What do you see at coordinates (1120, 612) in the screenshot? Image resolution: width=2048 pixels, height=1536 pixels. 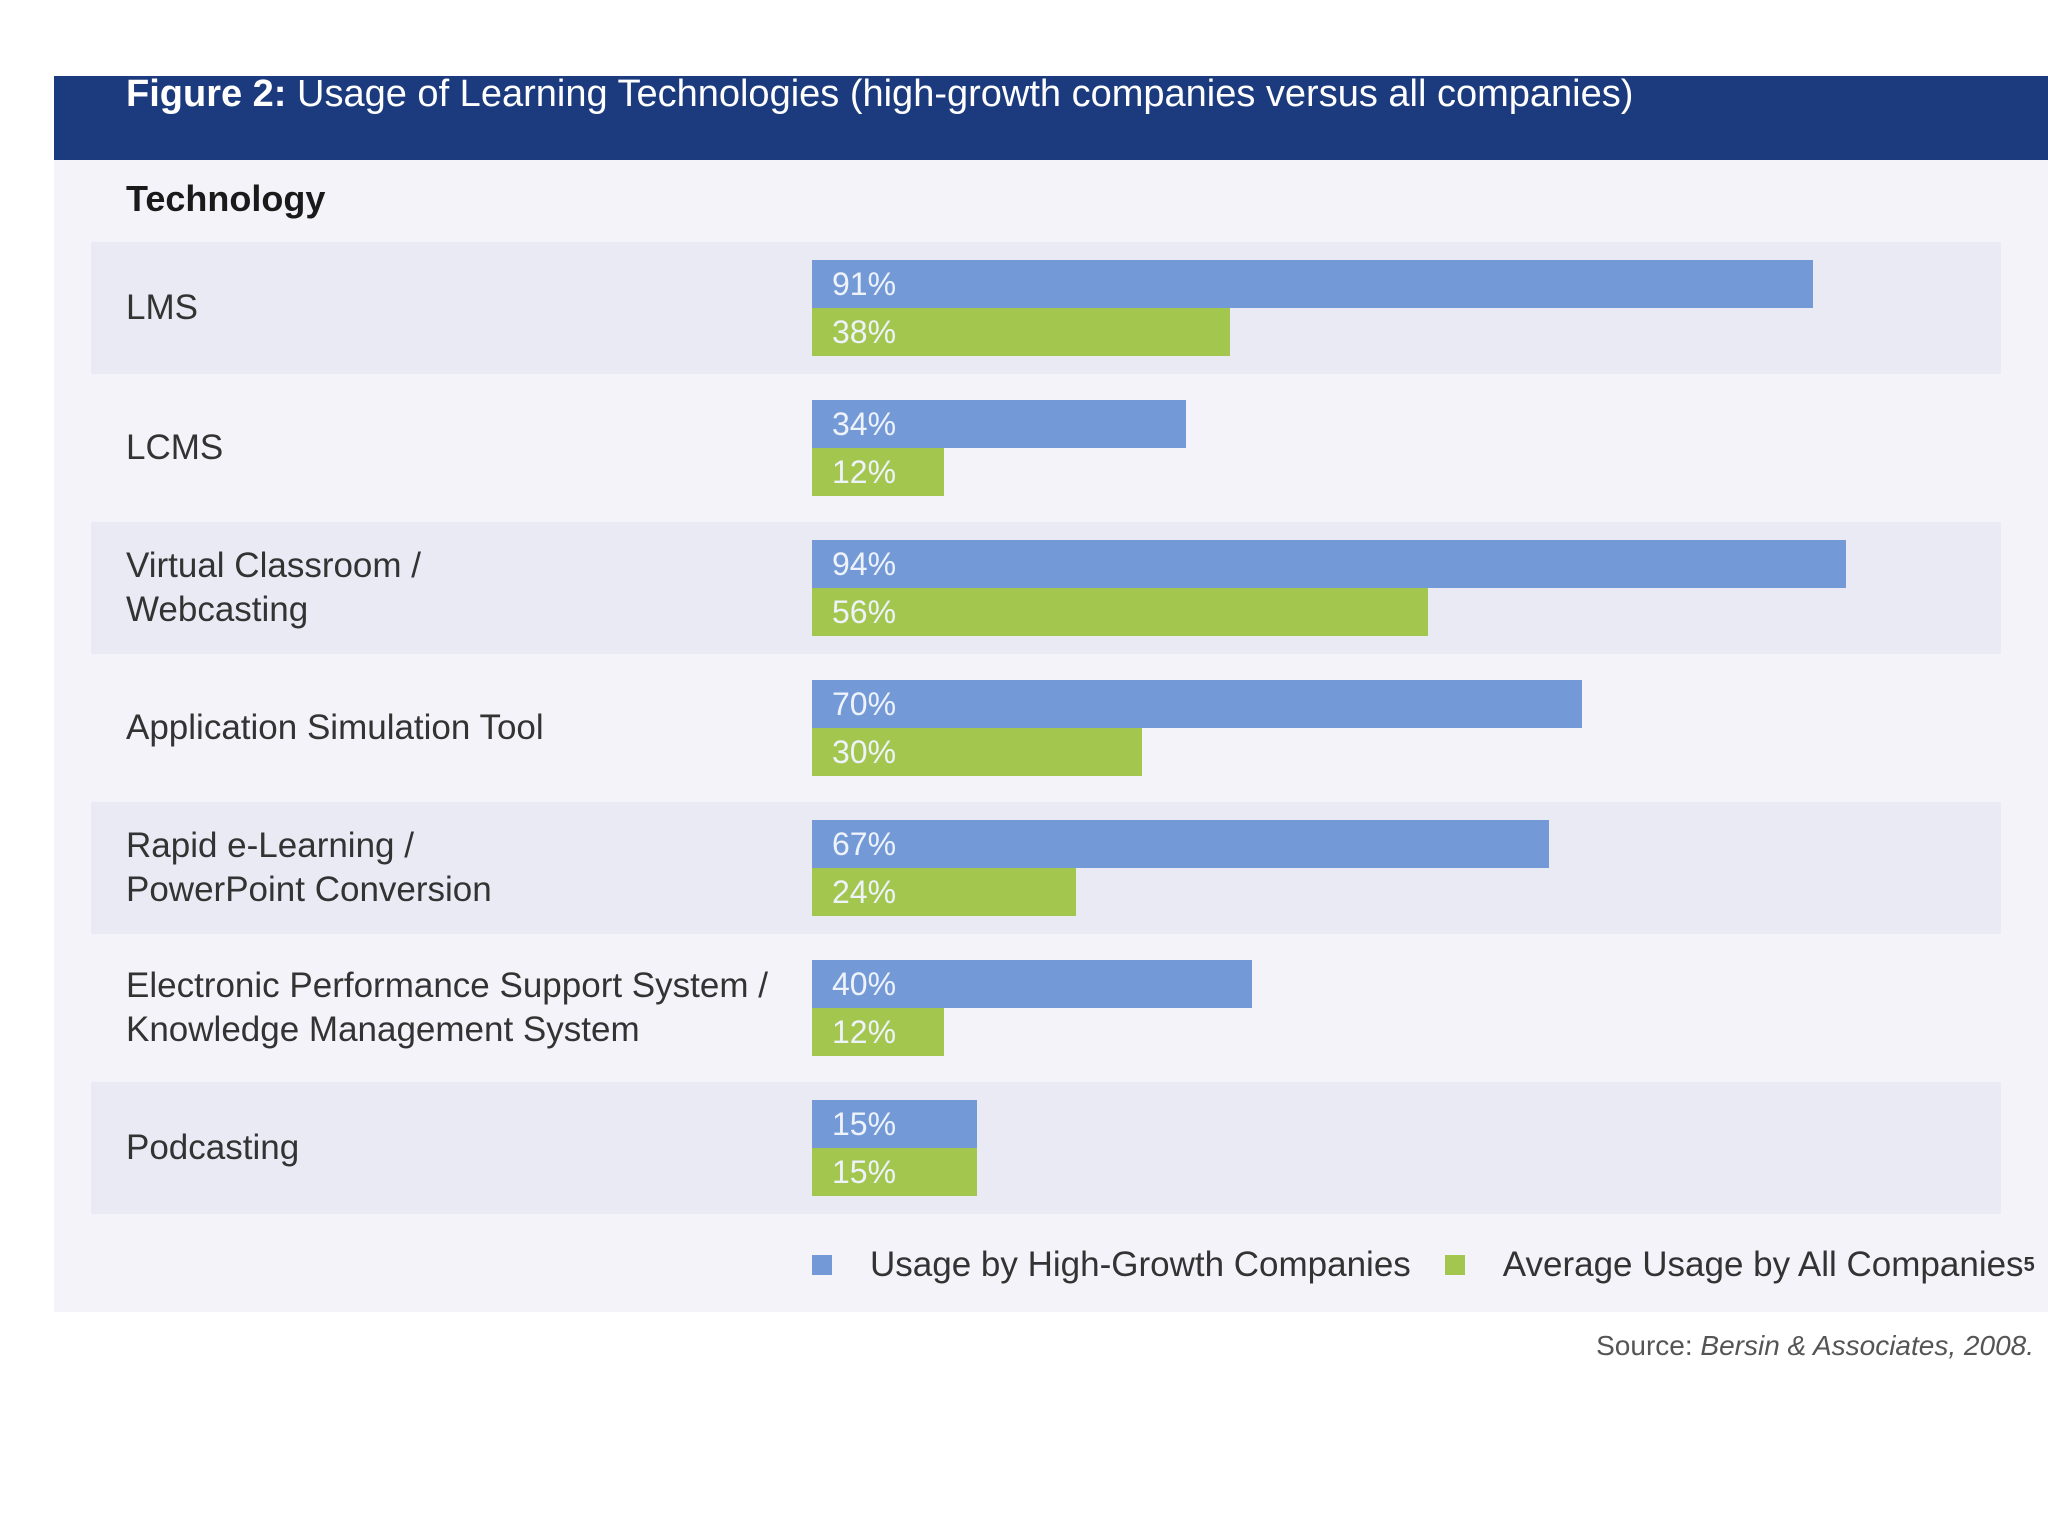 I see `bar-all-companies: 56%` at bounding box center [1120, 612].